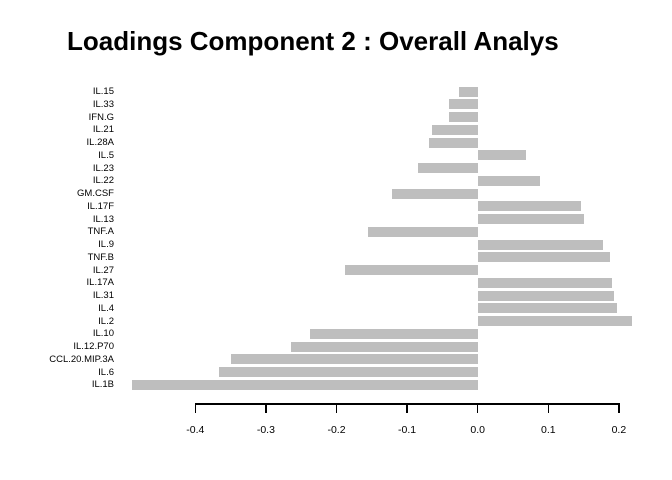 The image size is (672, 480). Describe the element at coordinates (106, 155) in the screenshot. I see `y-axis-label-IL.5: IL.5` at that location.